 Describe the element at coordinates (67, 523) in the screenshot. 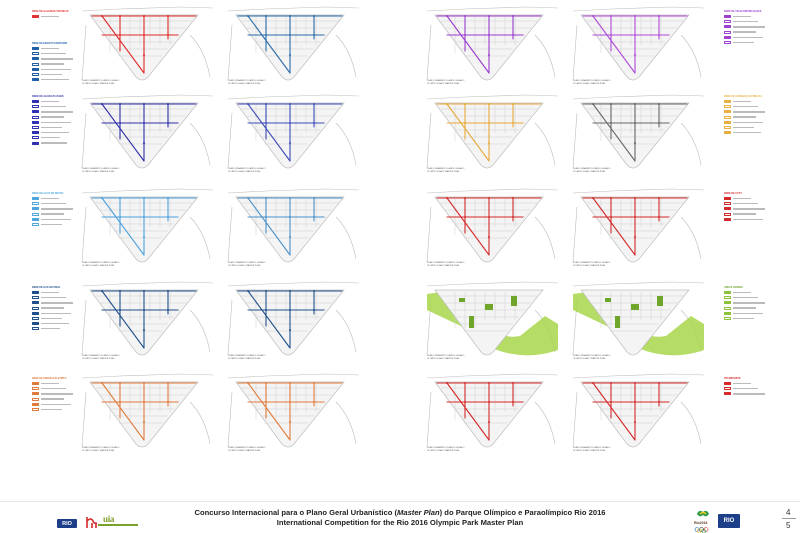

I see `rio-prefeitura-logo: RIO` at that location.